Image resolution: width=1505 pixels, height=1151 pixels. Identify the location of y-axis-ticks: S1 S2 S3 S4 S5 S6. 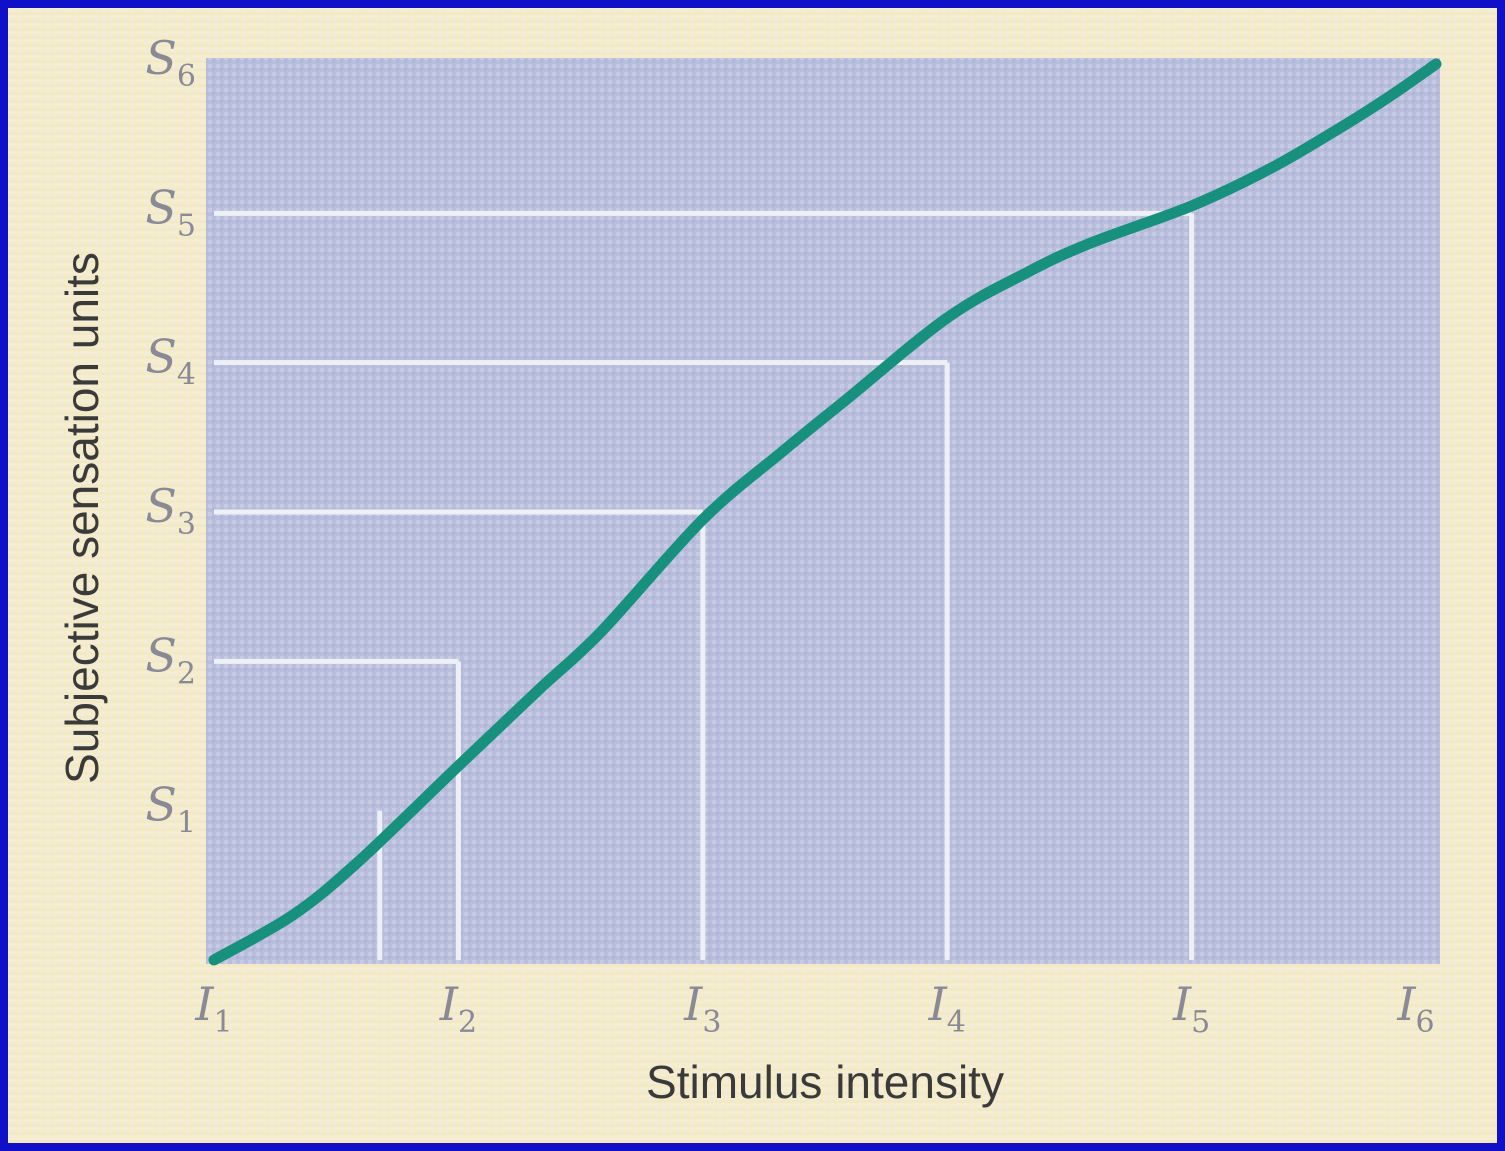
(170, 436).